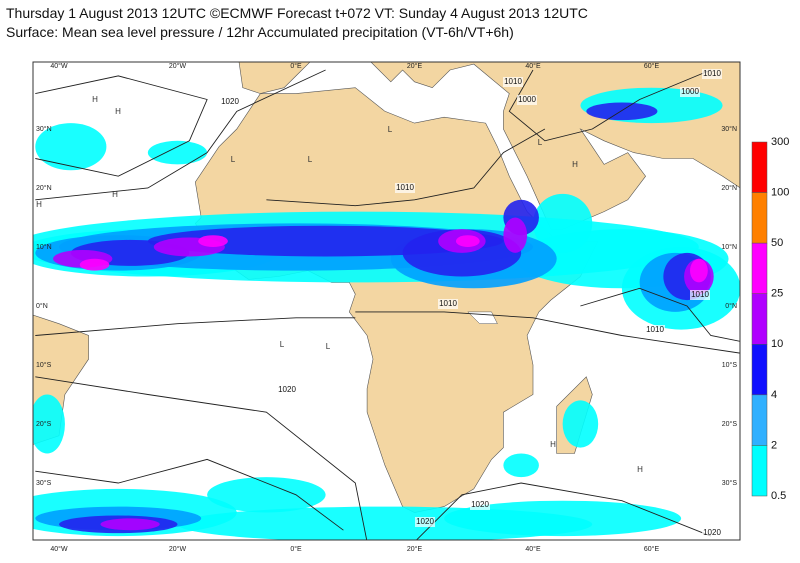  Describe the element at coordinates (770, 319) in the screenshot. I see `color-legend: 300 100 50 25 10 4 2 0.5` at that location.